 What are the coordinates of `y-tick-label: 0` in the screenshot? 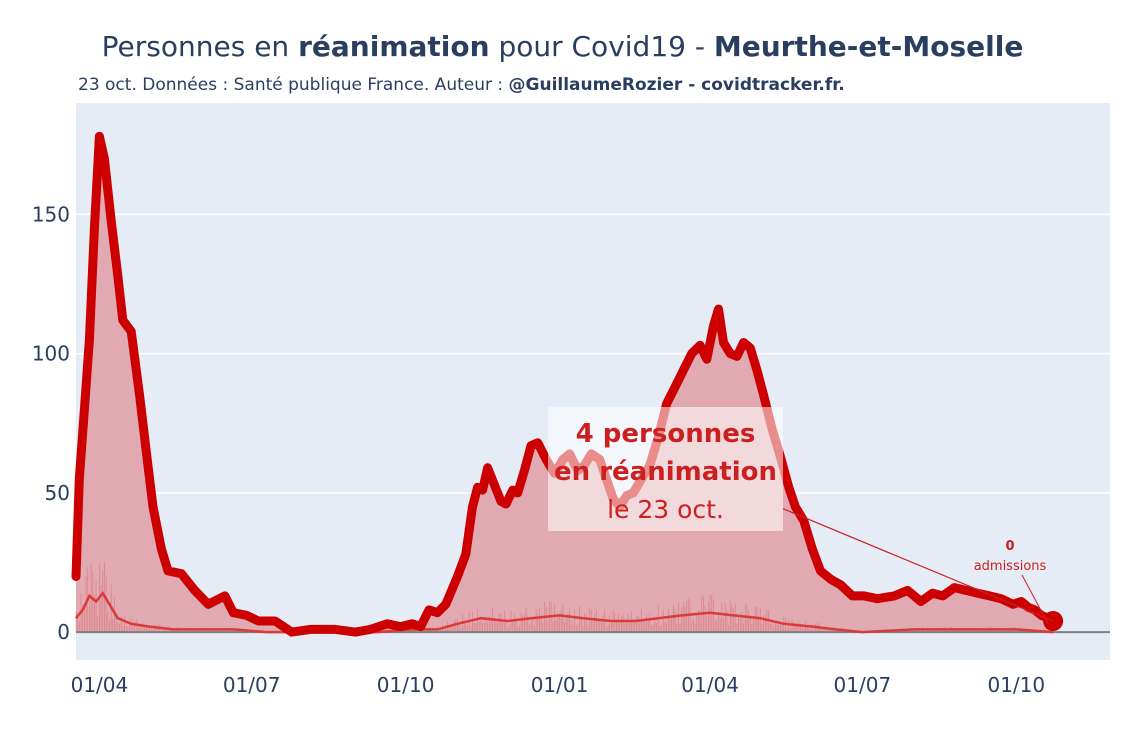 It's located at (63, 632).